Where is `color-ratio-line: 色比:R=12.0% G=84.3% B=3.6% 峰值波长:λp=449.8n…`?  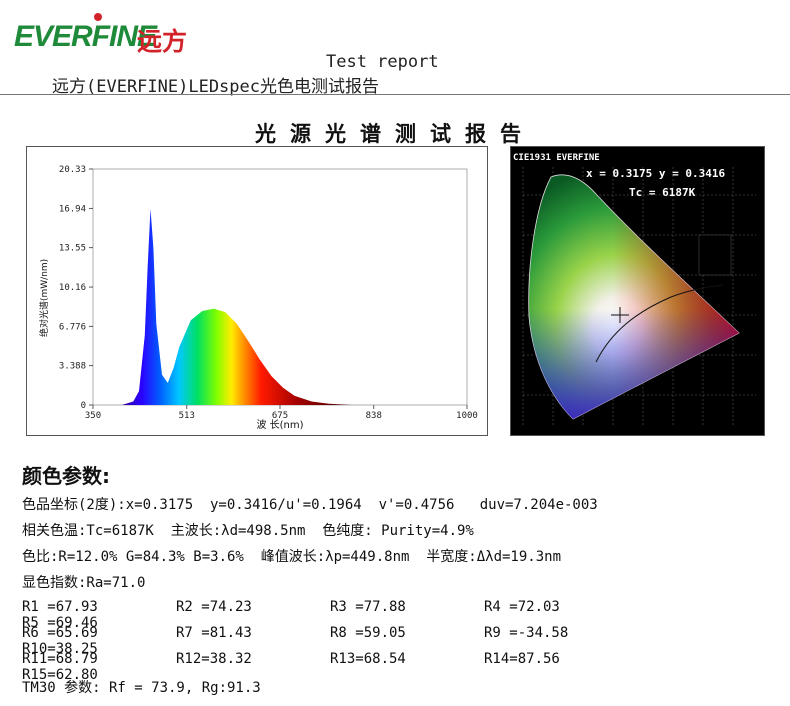
color-ratio-line: 色比:R=12.0% G=84.3% B=3.6% 峰值波长:λp=449.8n… is located at coordinates (292, 557).